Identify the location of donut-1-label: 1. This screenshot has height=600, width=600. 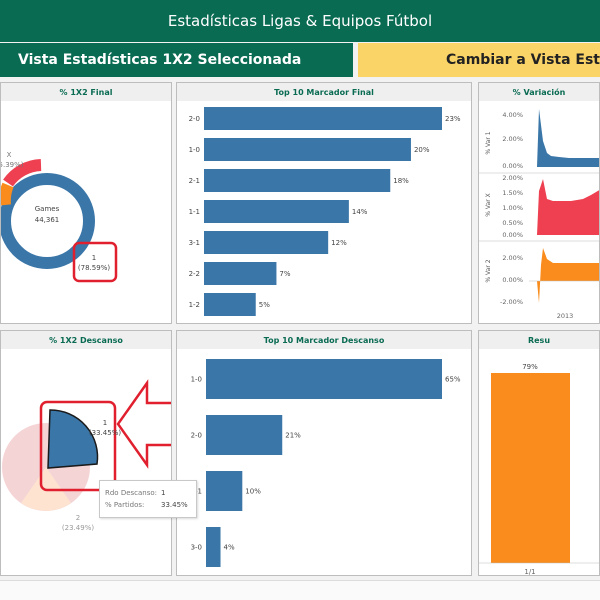
(94, 258).